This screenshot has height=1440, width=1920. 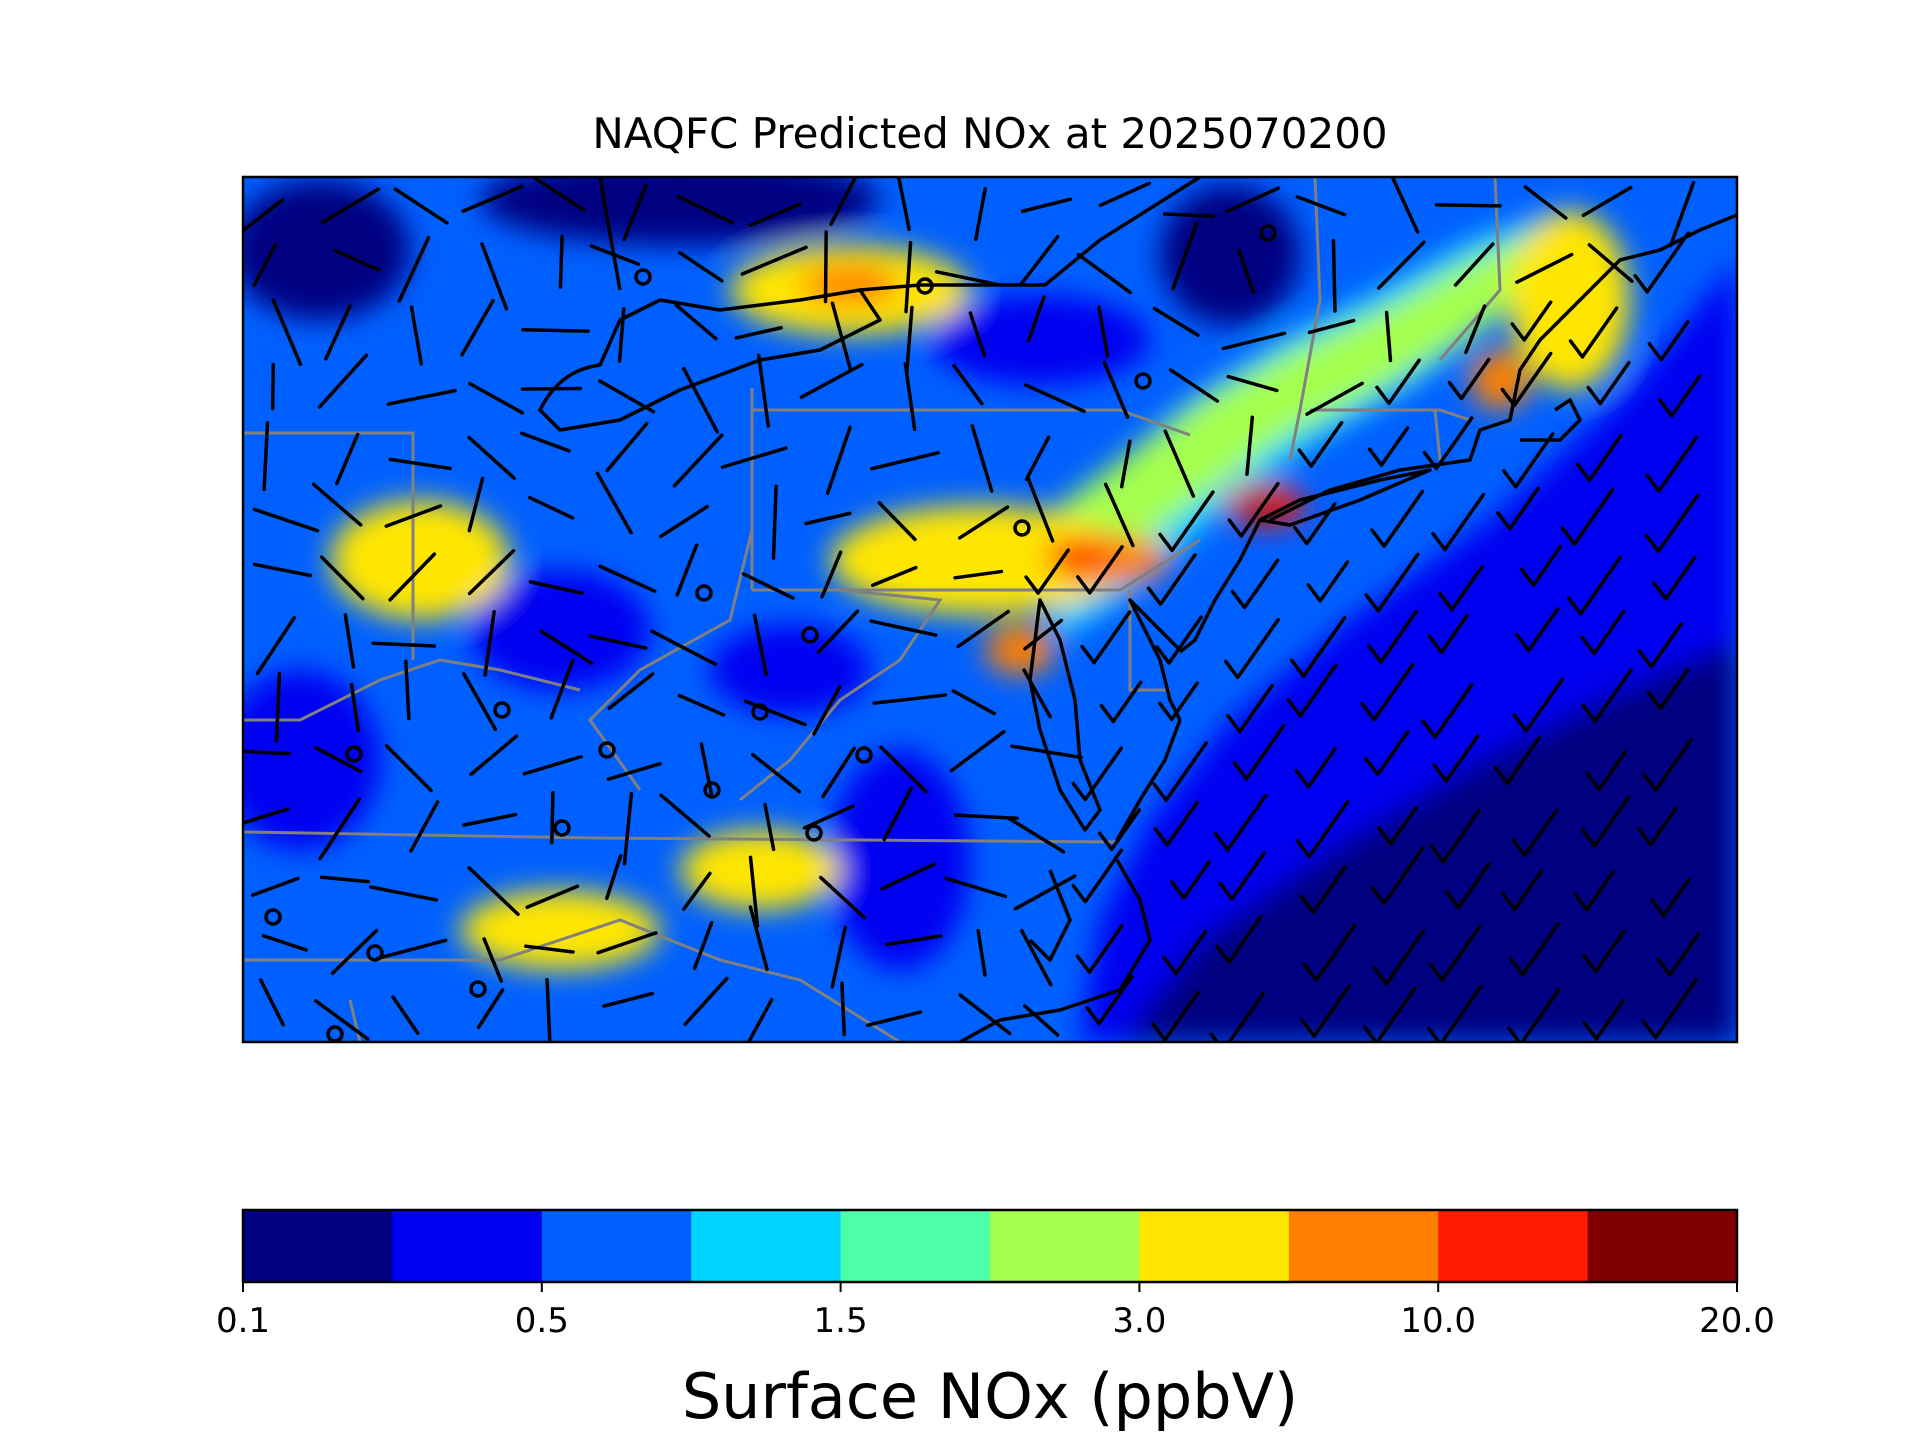 What do you see at coordinates (572, 980) in the screenshot?
I see `border-nc-tn` at bounding box center [572, 980].